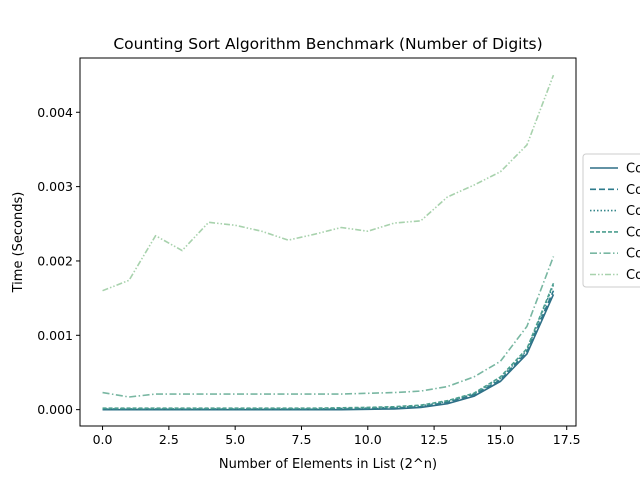 The width and height of the screenshot is (640, 480). What do you see at coordinates (633, 232) in the screenshot?
I see `legend-label-4: Co` at bounding box center [633, 232].